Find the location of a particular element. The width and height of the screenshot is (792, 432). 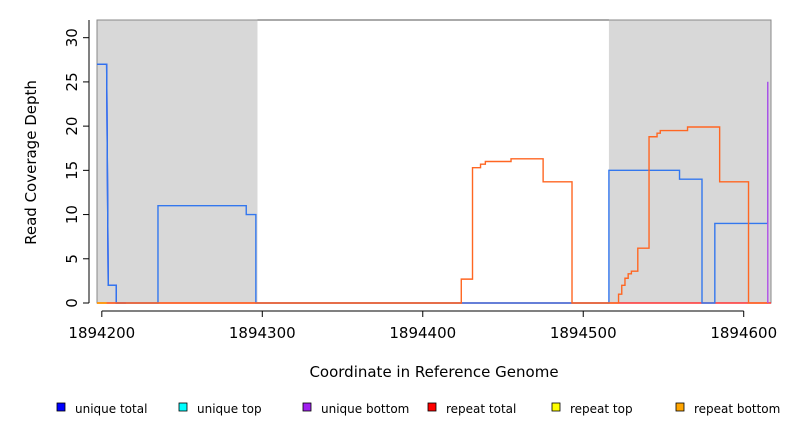

legend-item: unique bottom is located at coordinates (355, 409).